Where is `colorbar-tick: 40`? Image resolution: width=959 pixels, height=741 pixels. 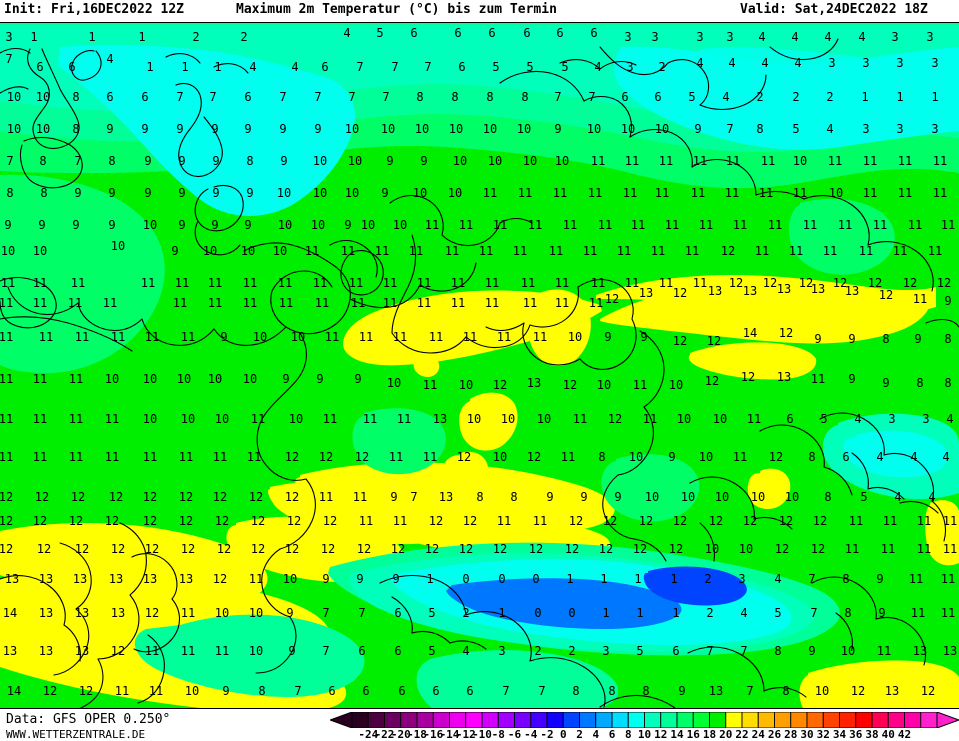
colorbar-tick: 40 is located at coordinates (888, 734).